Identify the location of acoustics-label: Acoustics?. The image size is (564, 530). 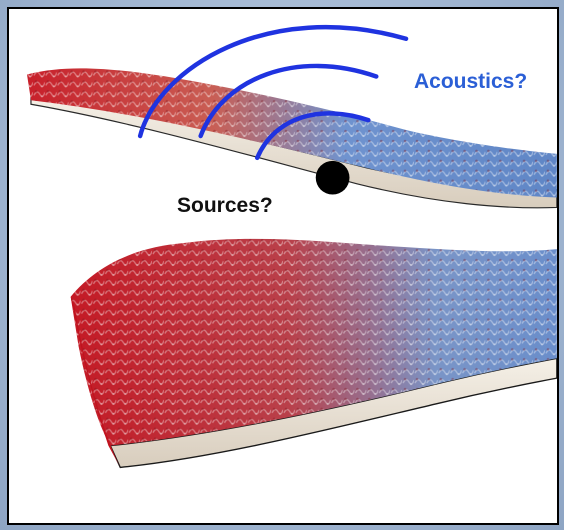
(471, 81).